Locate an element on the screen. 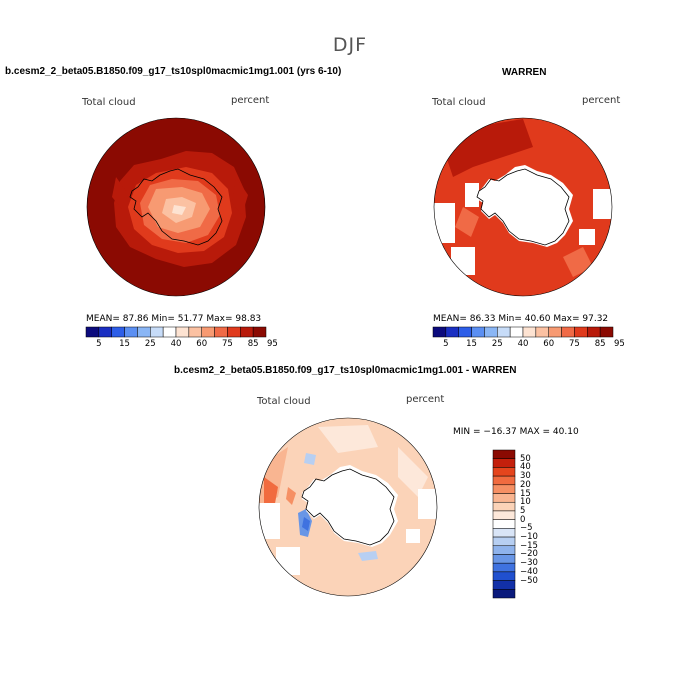  colorbar-tick-label: −50 is located at coordinates (529, 580).